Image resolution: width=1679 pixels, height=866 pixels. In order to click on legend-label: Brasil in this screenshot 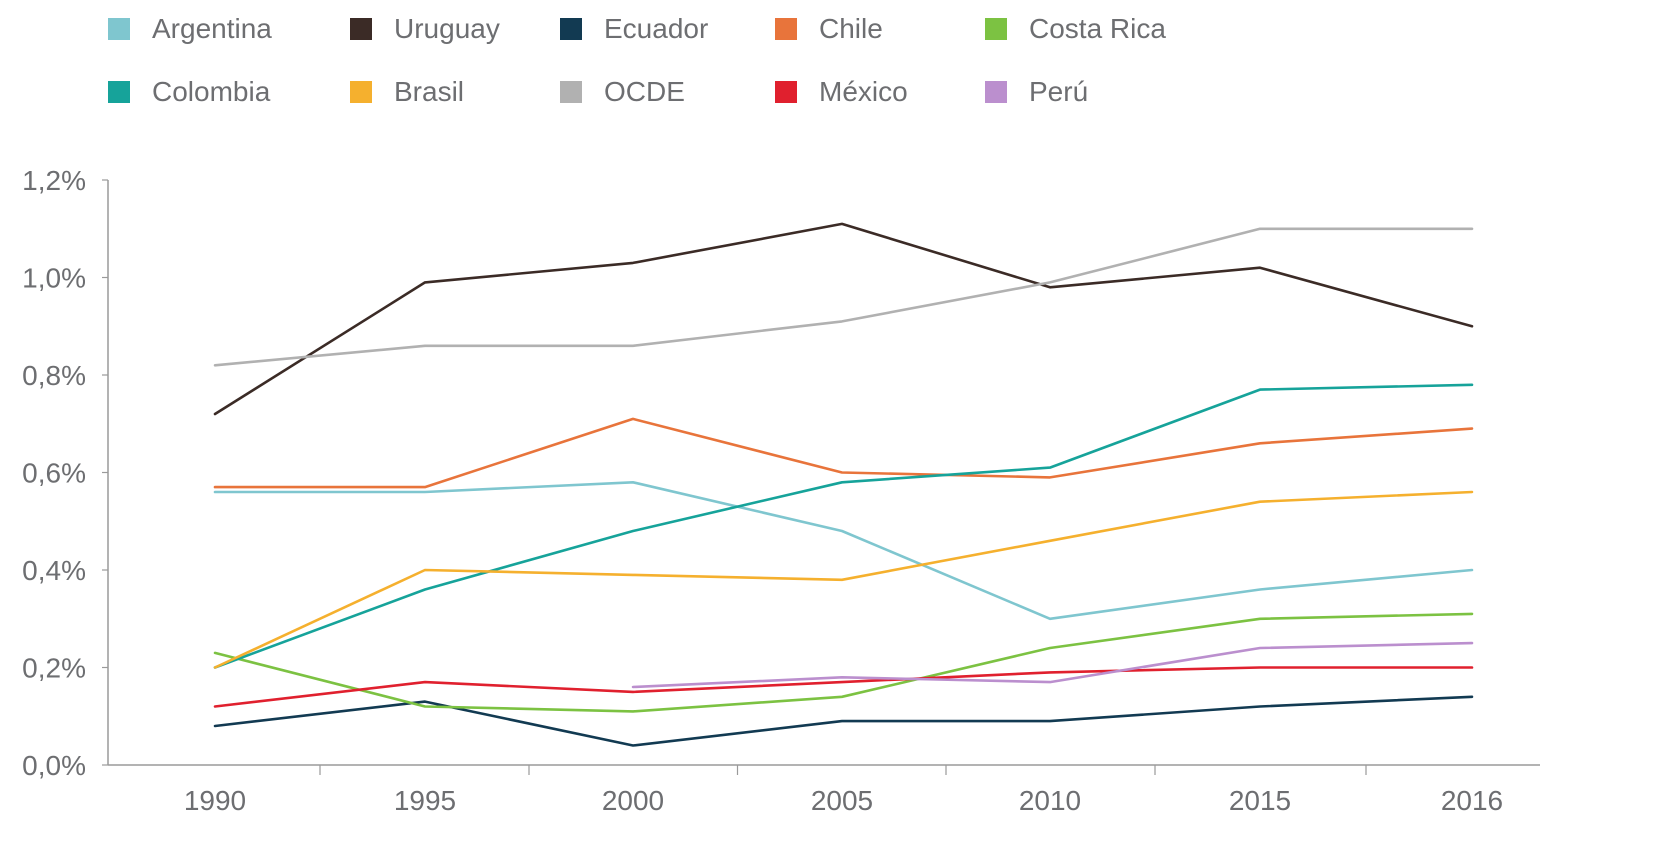, I will do `click(429, 91)`.